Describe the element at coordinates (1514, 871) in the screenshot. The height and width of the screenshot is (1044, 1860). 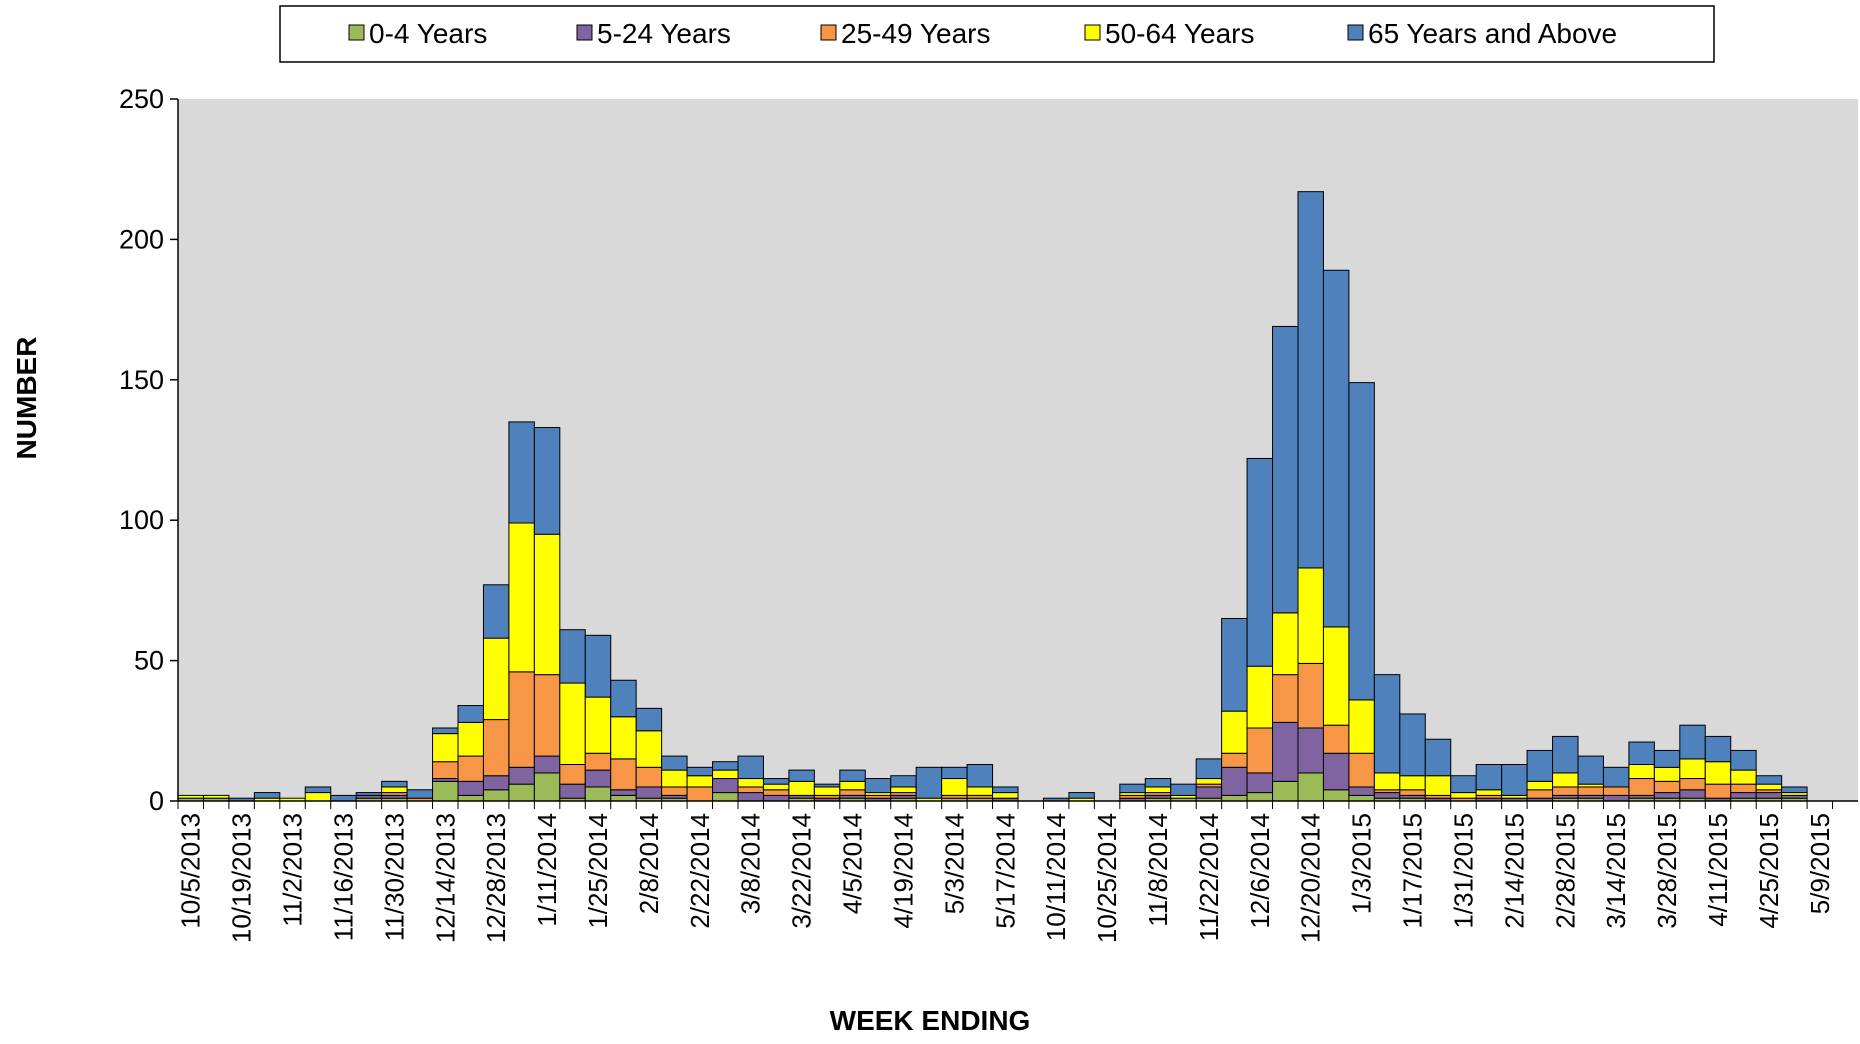
I see `x-tick-label: 2/14/2015` at that location.